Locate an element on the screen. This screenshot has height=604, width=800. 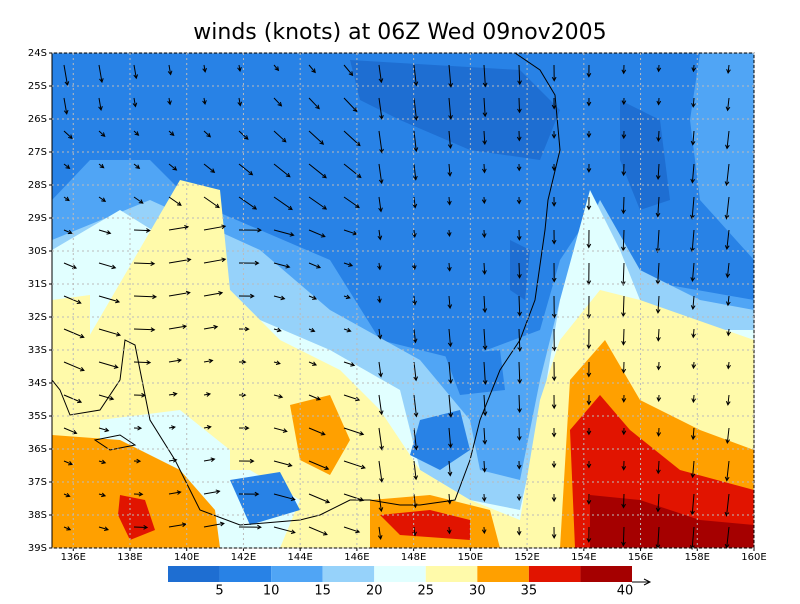
colorbar-label: 10 is located at coordinates (271, 591).